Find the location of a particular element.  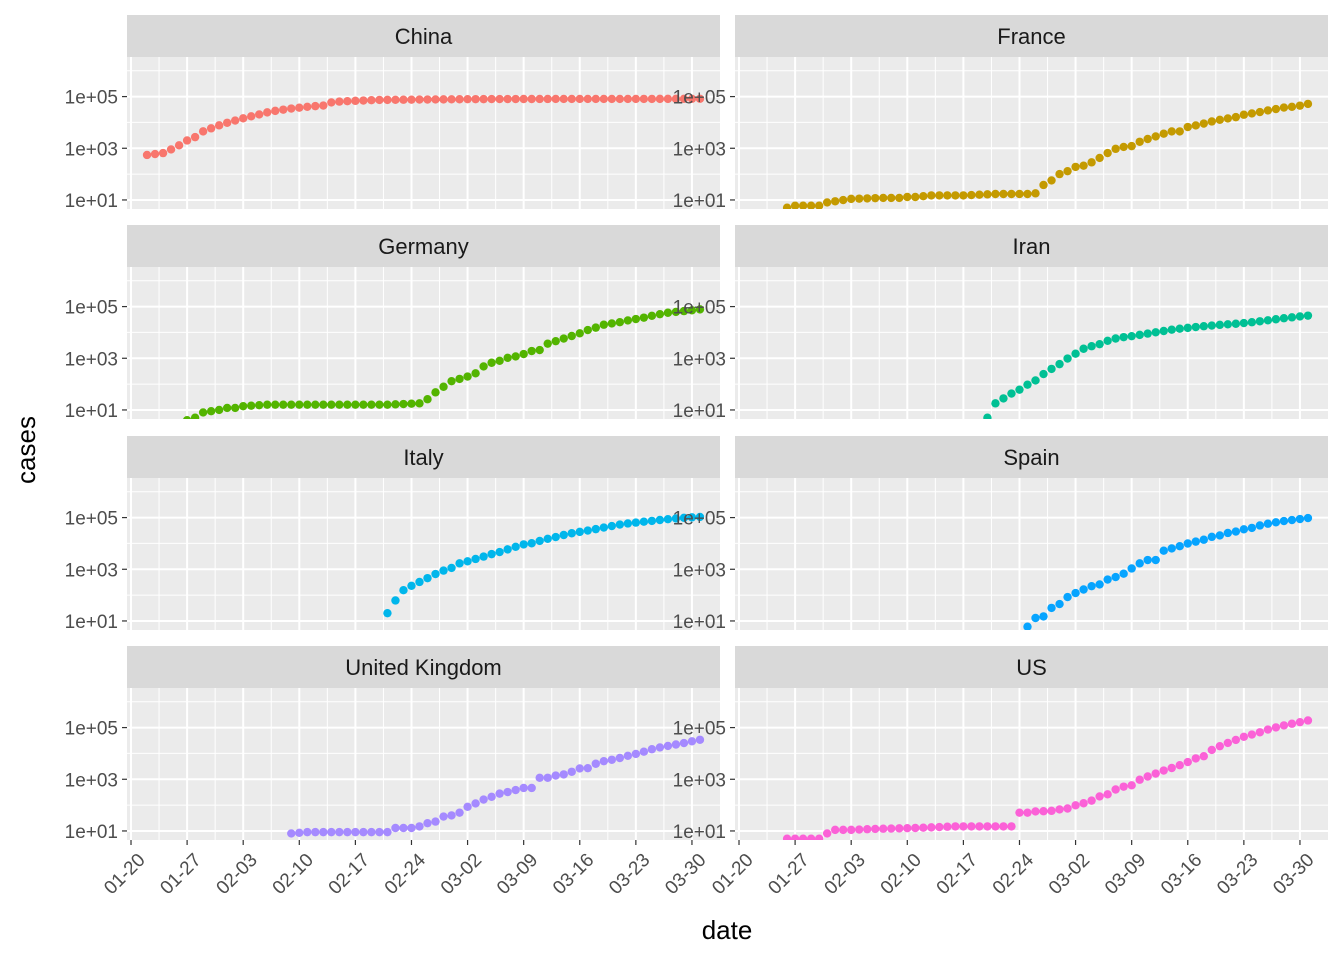

facet-strip-label: United Kingdom is located at coordinates (423, 667).